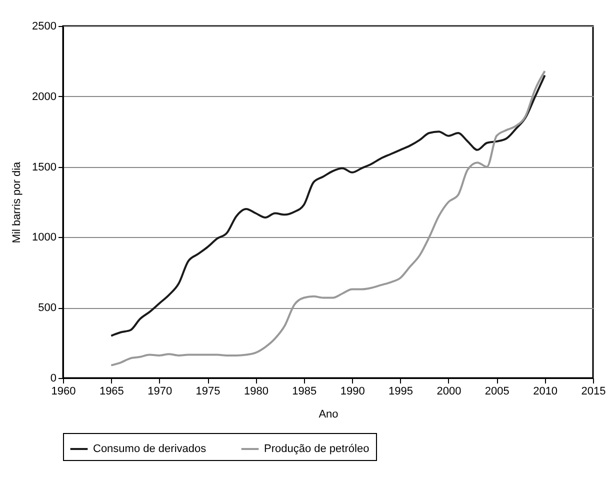 The height and width of the screenshot is (498, 615). Describe the element at coordinates (44, 26) in the screenshot. I see `y-tick-label: 2500` at that location.